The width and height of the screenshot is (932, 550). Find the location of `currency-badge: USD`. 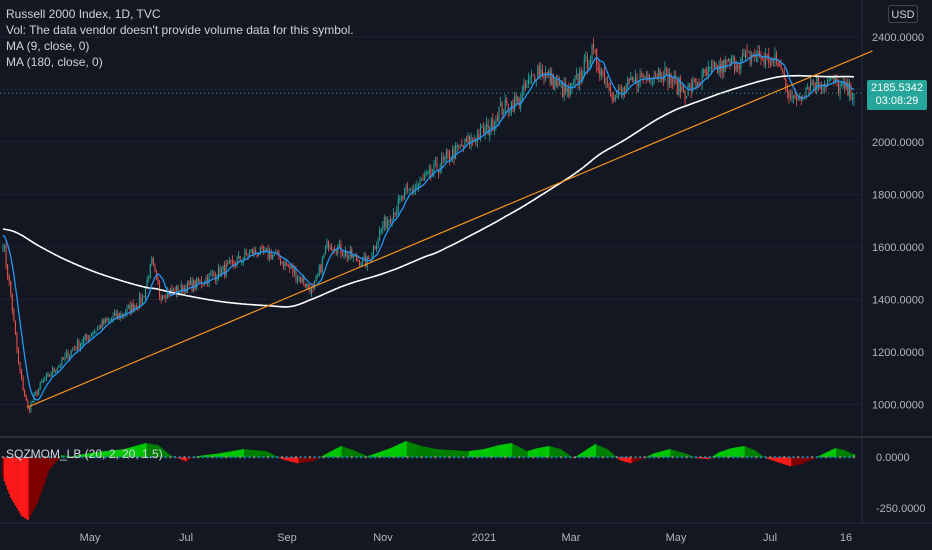

currency-badge: USD is located at coordinates (903, 14).